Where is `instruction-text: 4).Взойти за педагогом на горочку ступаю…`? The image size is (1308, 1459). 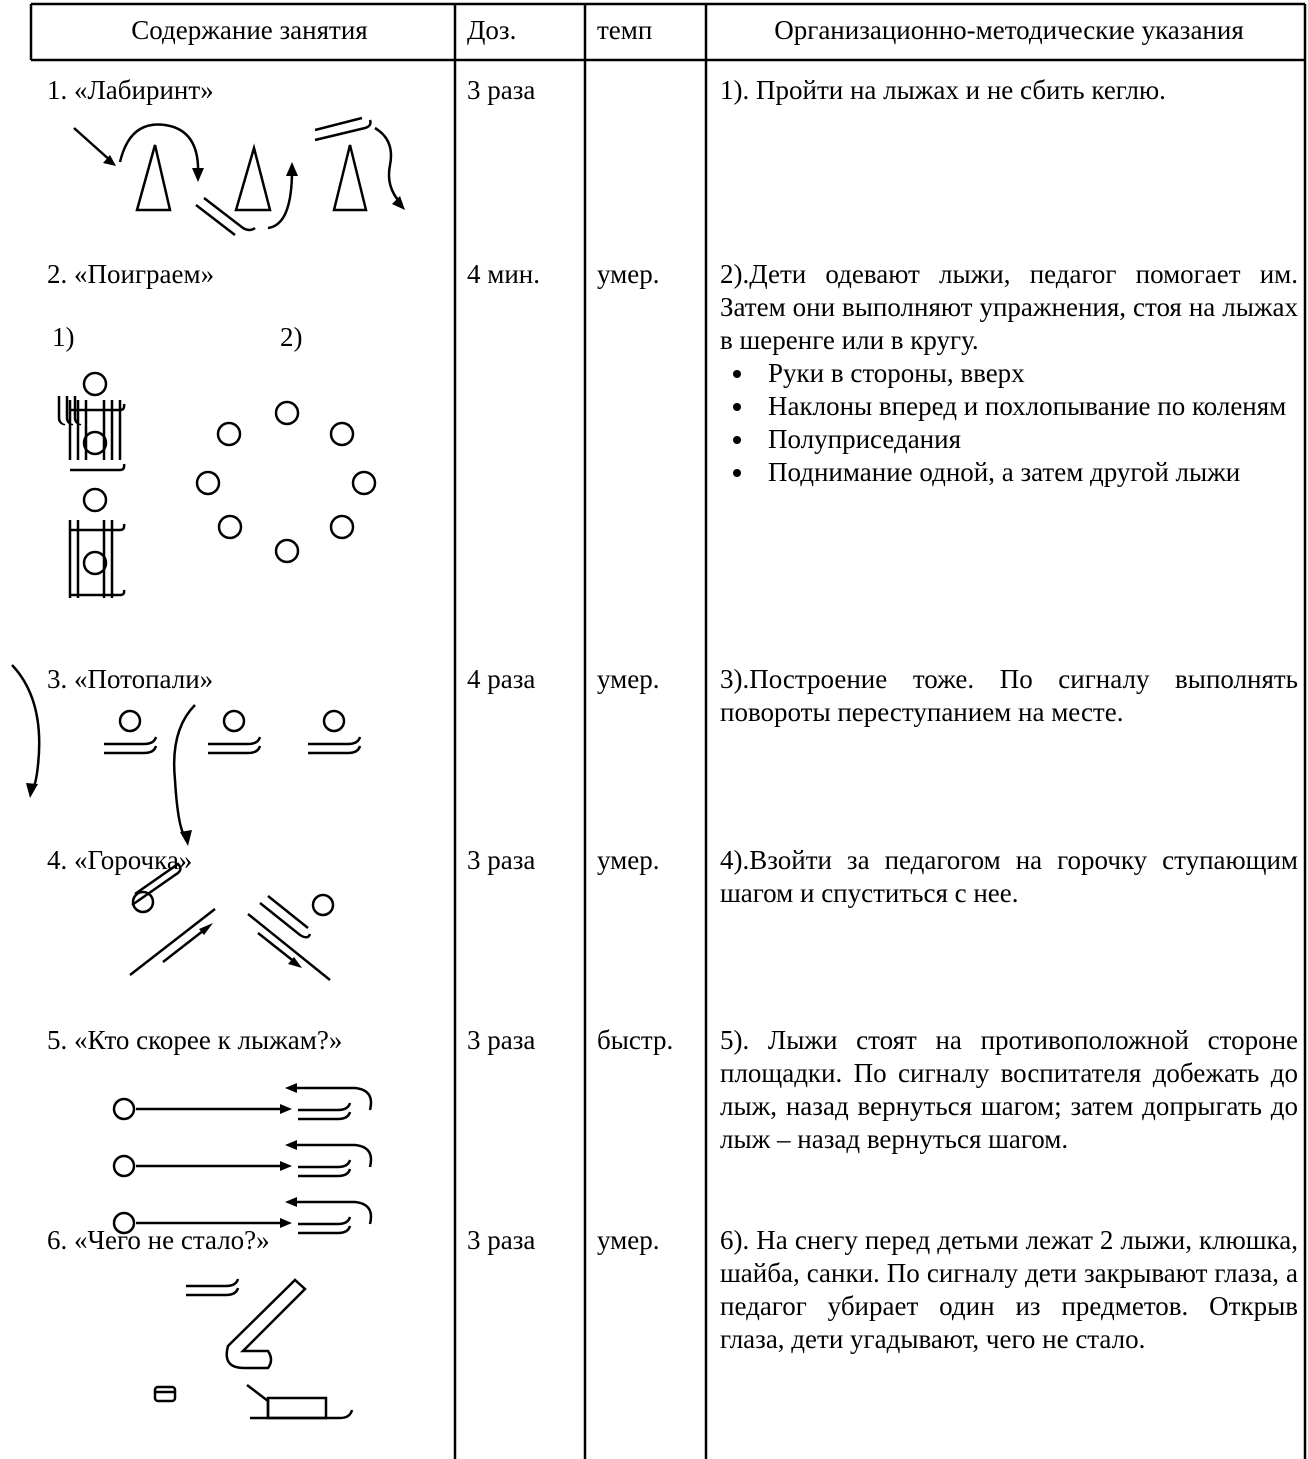 instruction-text: 4).Взойти за педагогом на горочку ступаю… is located at coordinates (1009, 876).